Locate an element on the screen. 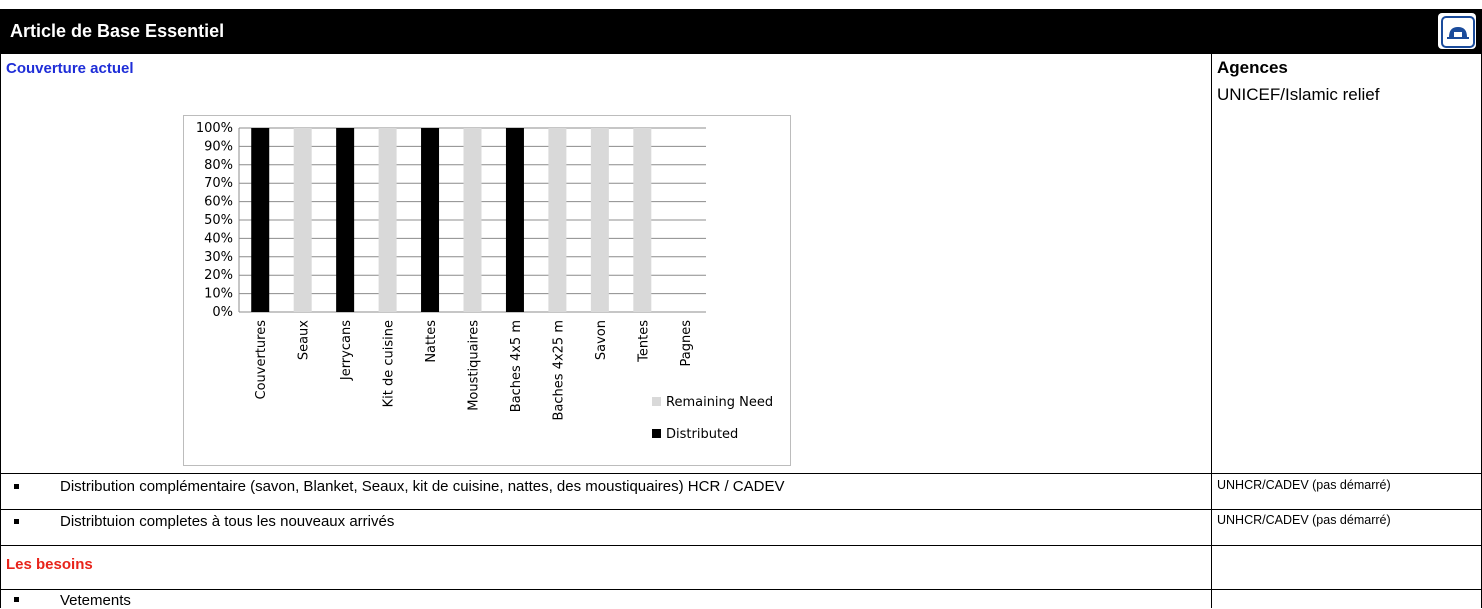 The height and width of the screenshot is (609, 1482). x-category-label: Nattes is located at coordinates (431, 341).